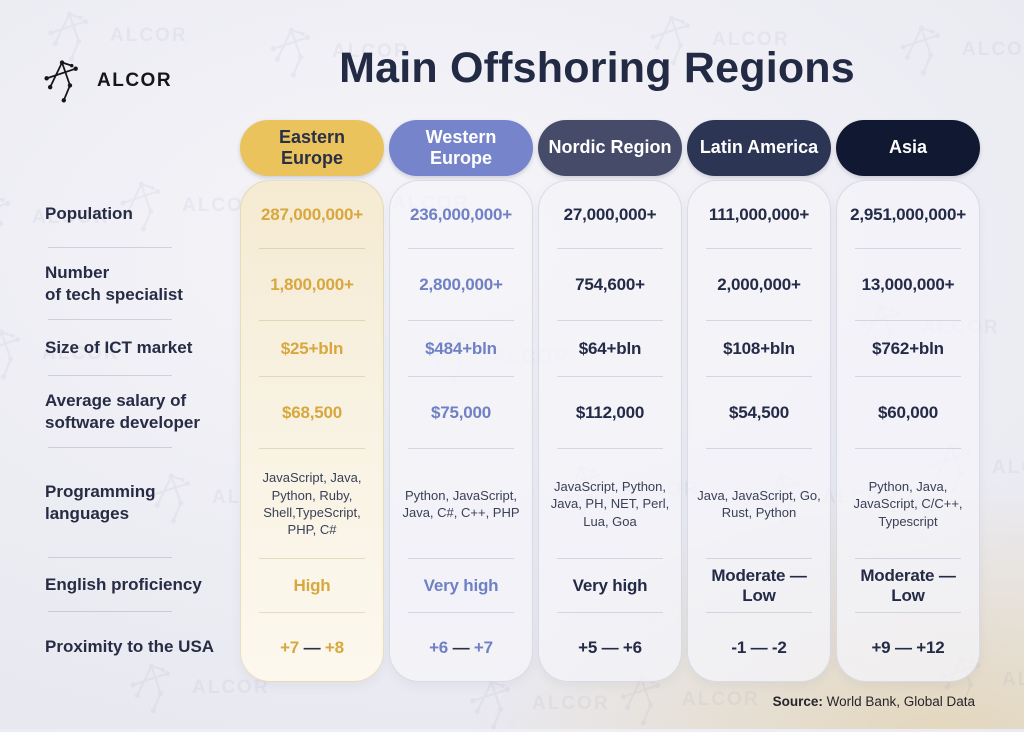  I want to click on cell-asia-proximity-usa: +9 — +12, so click(908, 648).